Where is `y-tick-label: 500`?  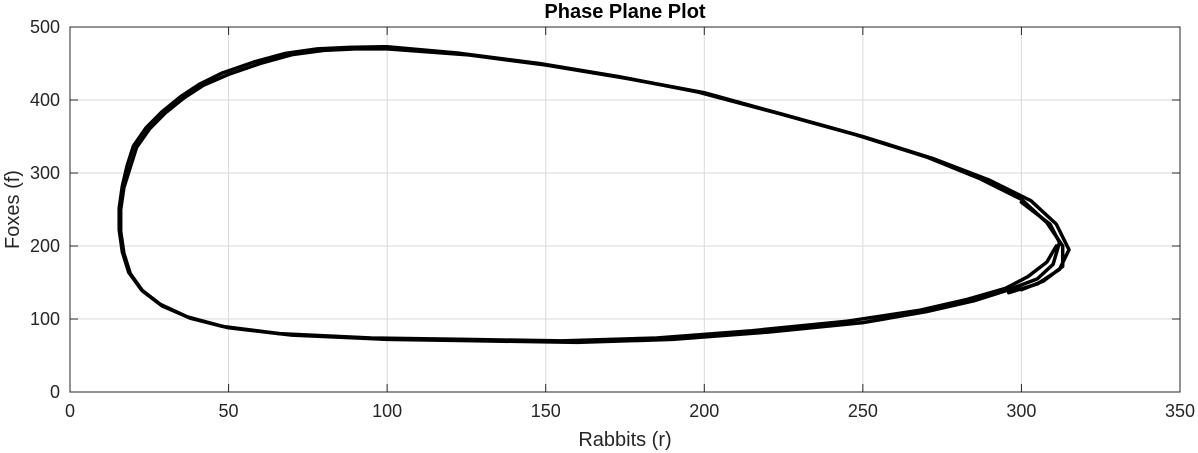 y-tick-label: 500 is located at coordinates (45, 27).